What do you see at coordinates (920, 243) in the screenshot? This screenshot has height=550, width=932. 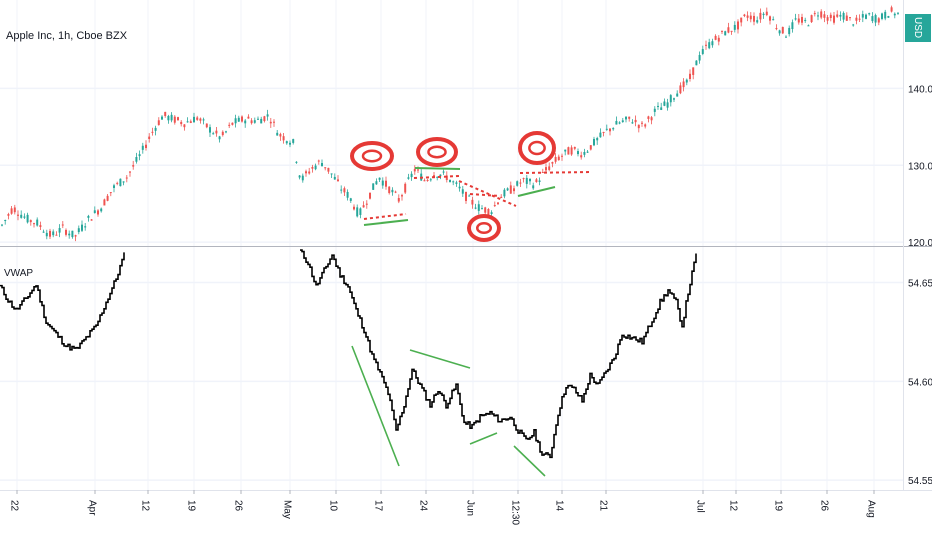 I see `y-tick-label-price: 120.00` at bounding box center [920, 243].